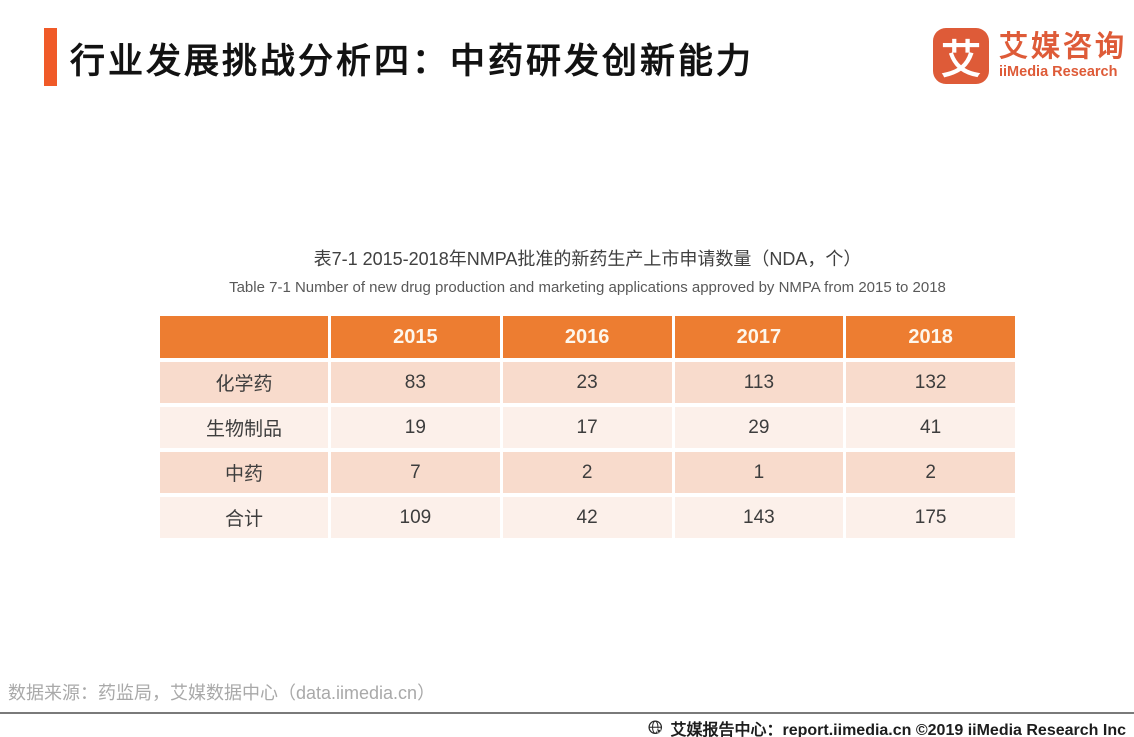 This screenshot has width=1134, height=737. I want to click on table-data-cell: 175, so click(930, 517).